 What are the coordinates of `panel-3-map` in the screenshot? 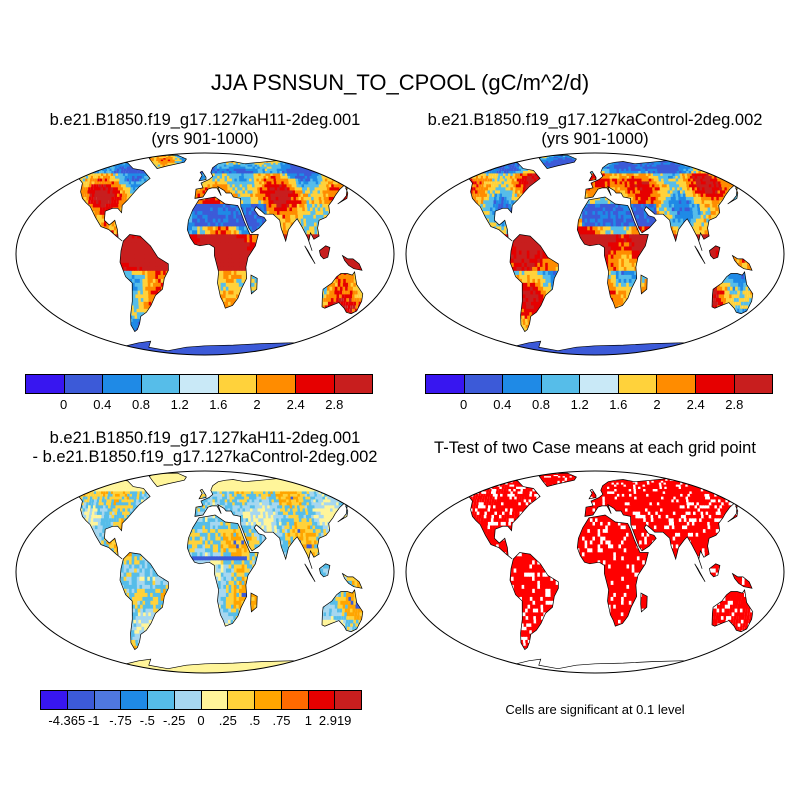 It's located at (205, 572).